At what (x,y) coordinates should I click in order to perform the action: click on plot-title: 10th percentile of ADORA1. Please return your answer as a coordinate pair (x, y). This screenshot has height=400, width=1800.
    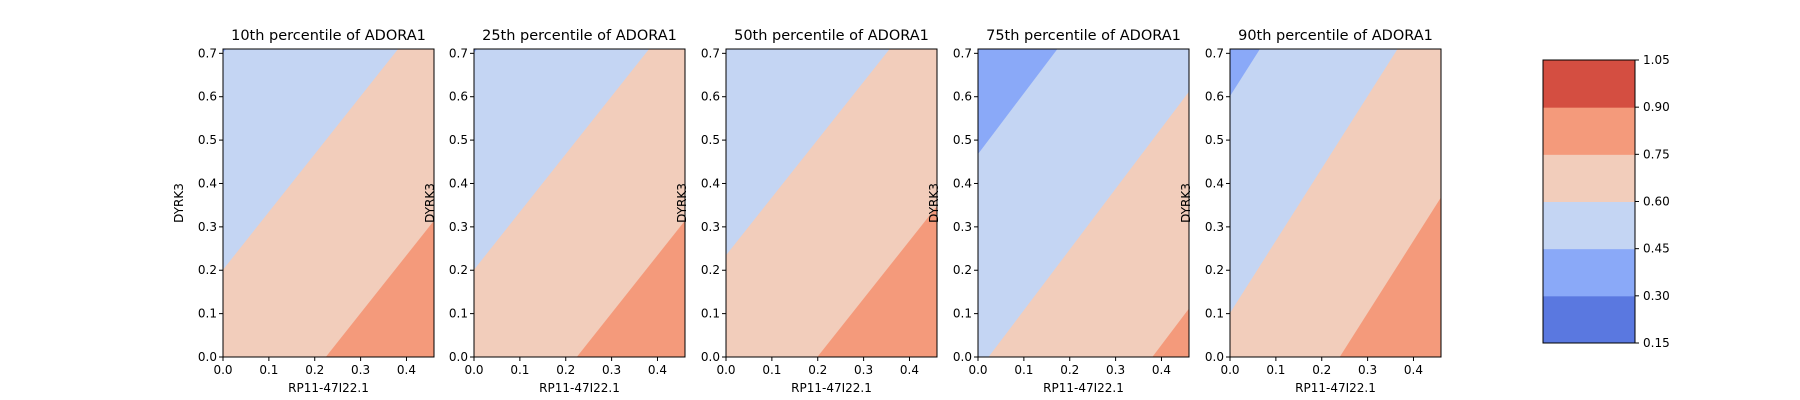
    Looking at the image, I should click on (328, 36).